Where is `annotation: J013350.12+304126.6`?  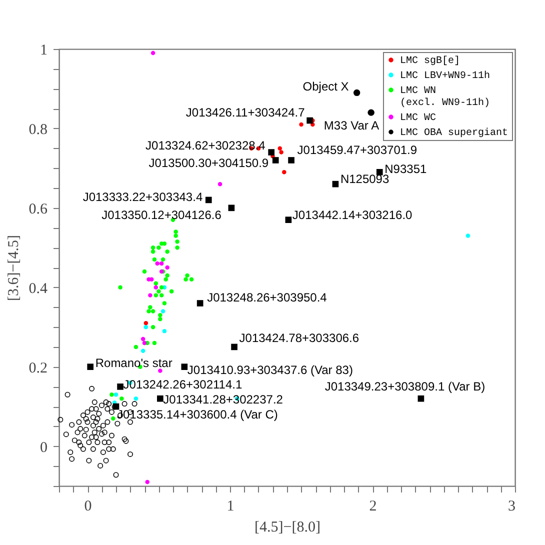
annotation: J013350.12+304126.6 is located at coordinates (162, 215).